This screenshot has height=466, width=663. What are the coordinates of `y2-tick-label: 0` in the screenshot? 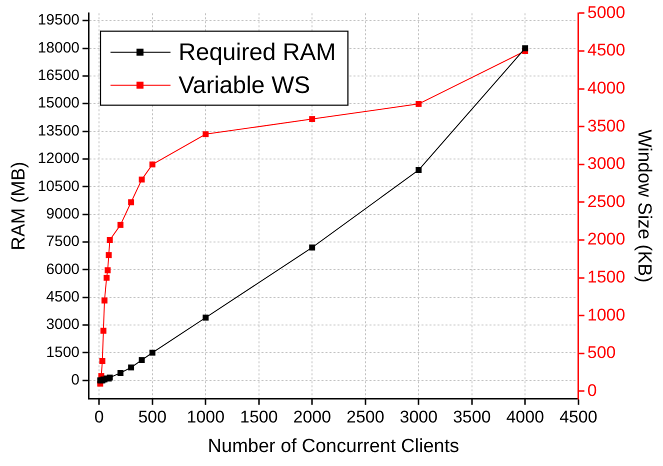 It's located at (592, 390).